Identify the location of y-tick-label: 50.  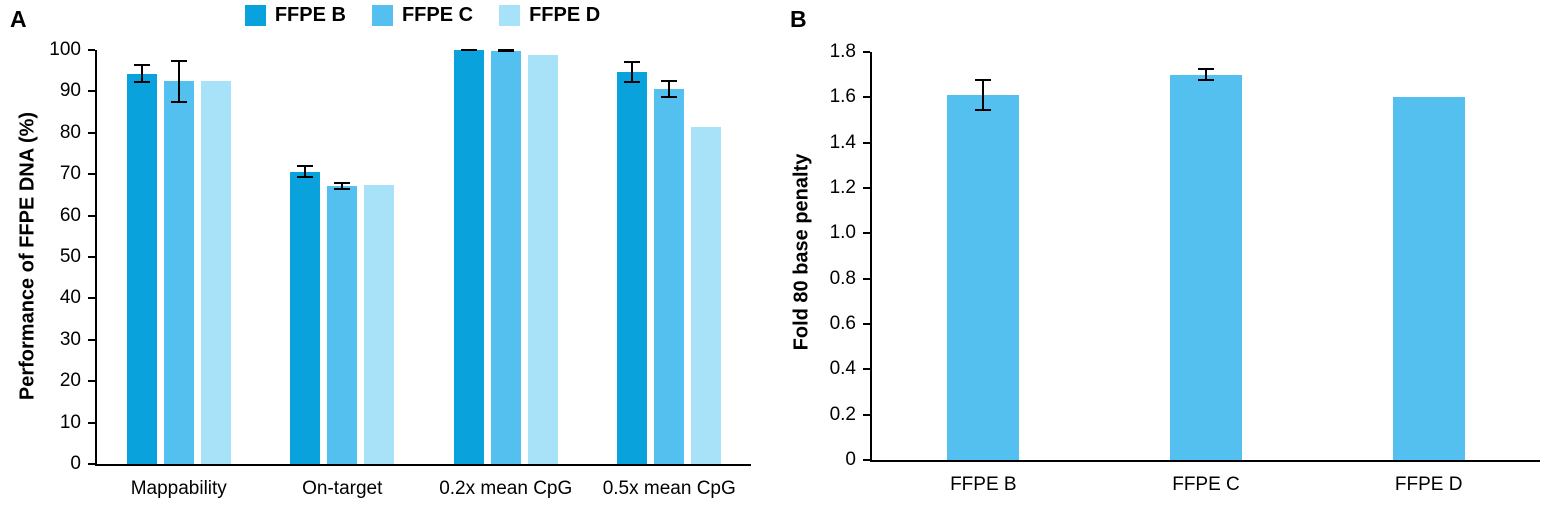
(70, 256).